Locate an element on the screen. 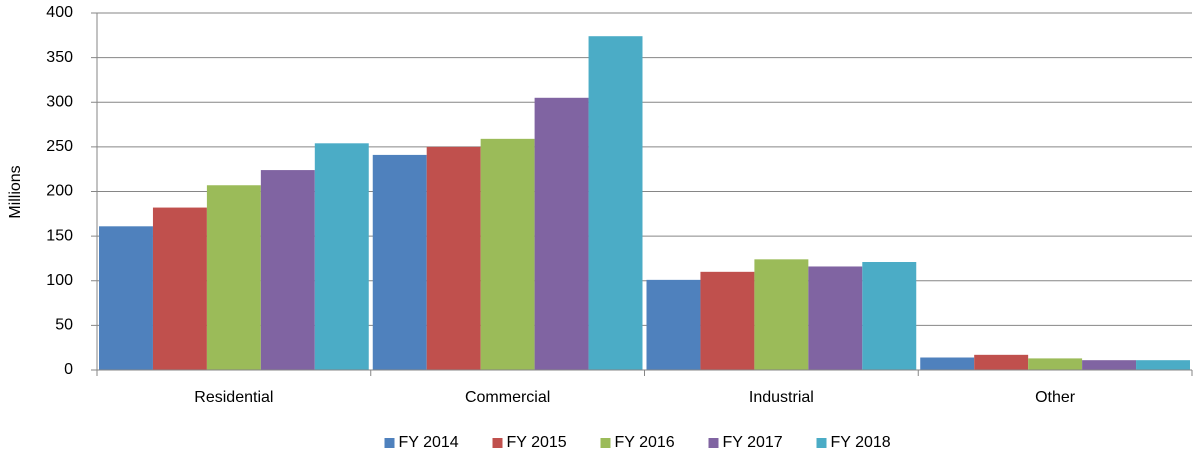 This screenshot has height=456, width=1197. legend-label: FY 2016 is located at coordinates (645, 442).